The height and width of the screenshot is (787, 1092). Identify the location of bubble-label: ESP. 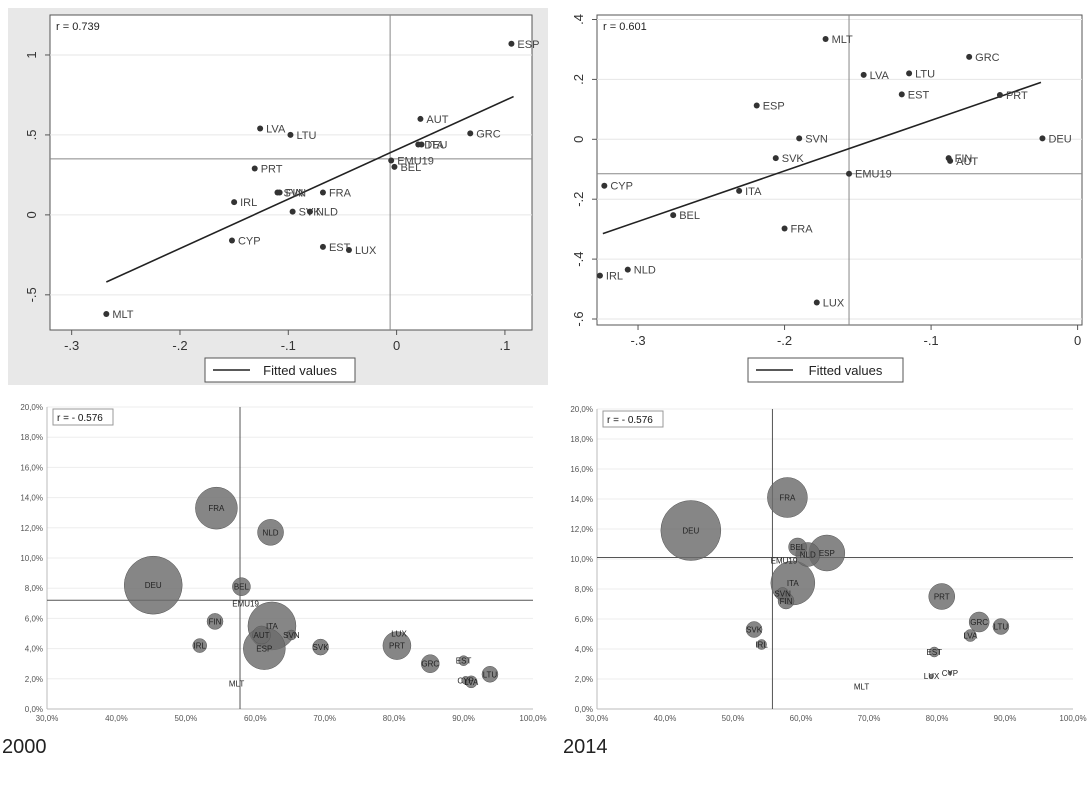
(264, 649).